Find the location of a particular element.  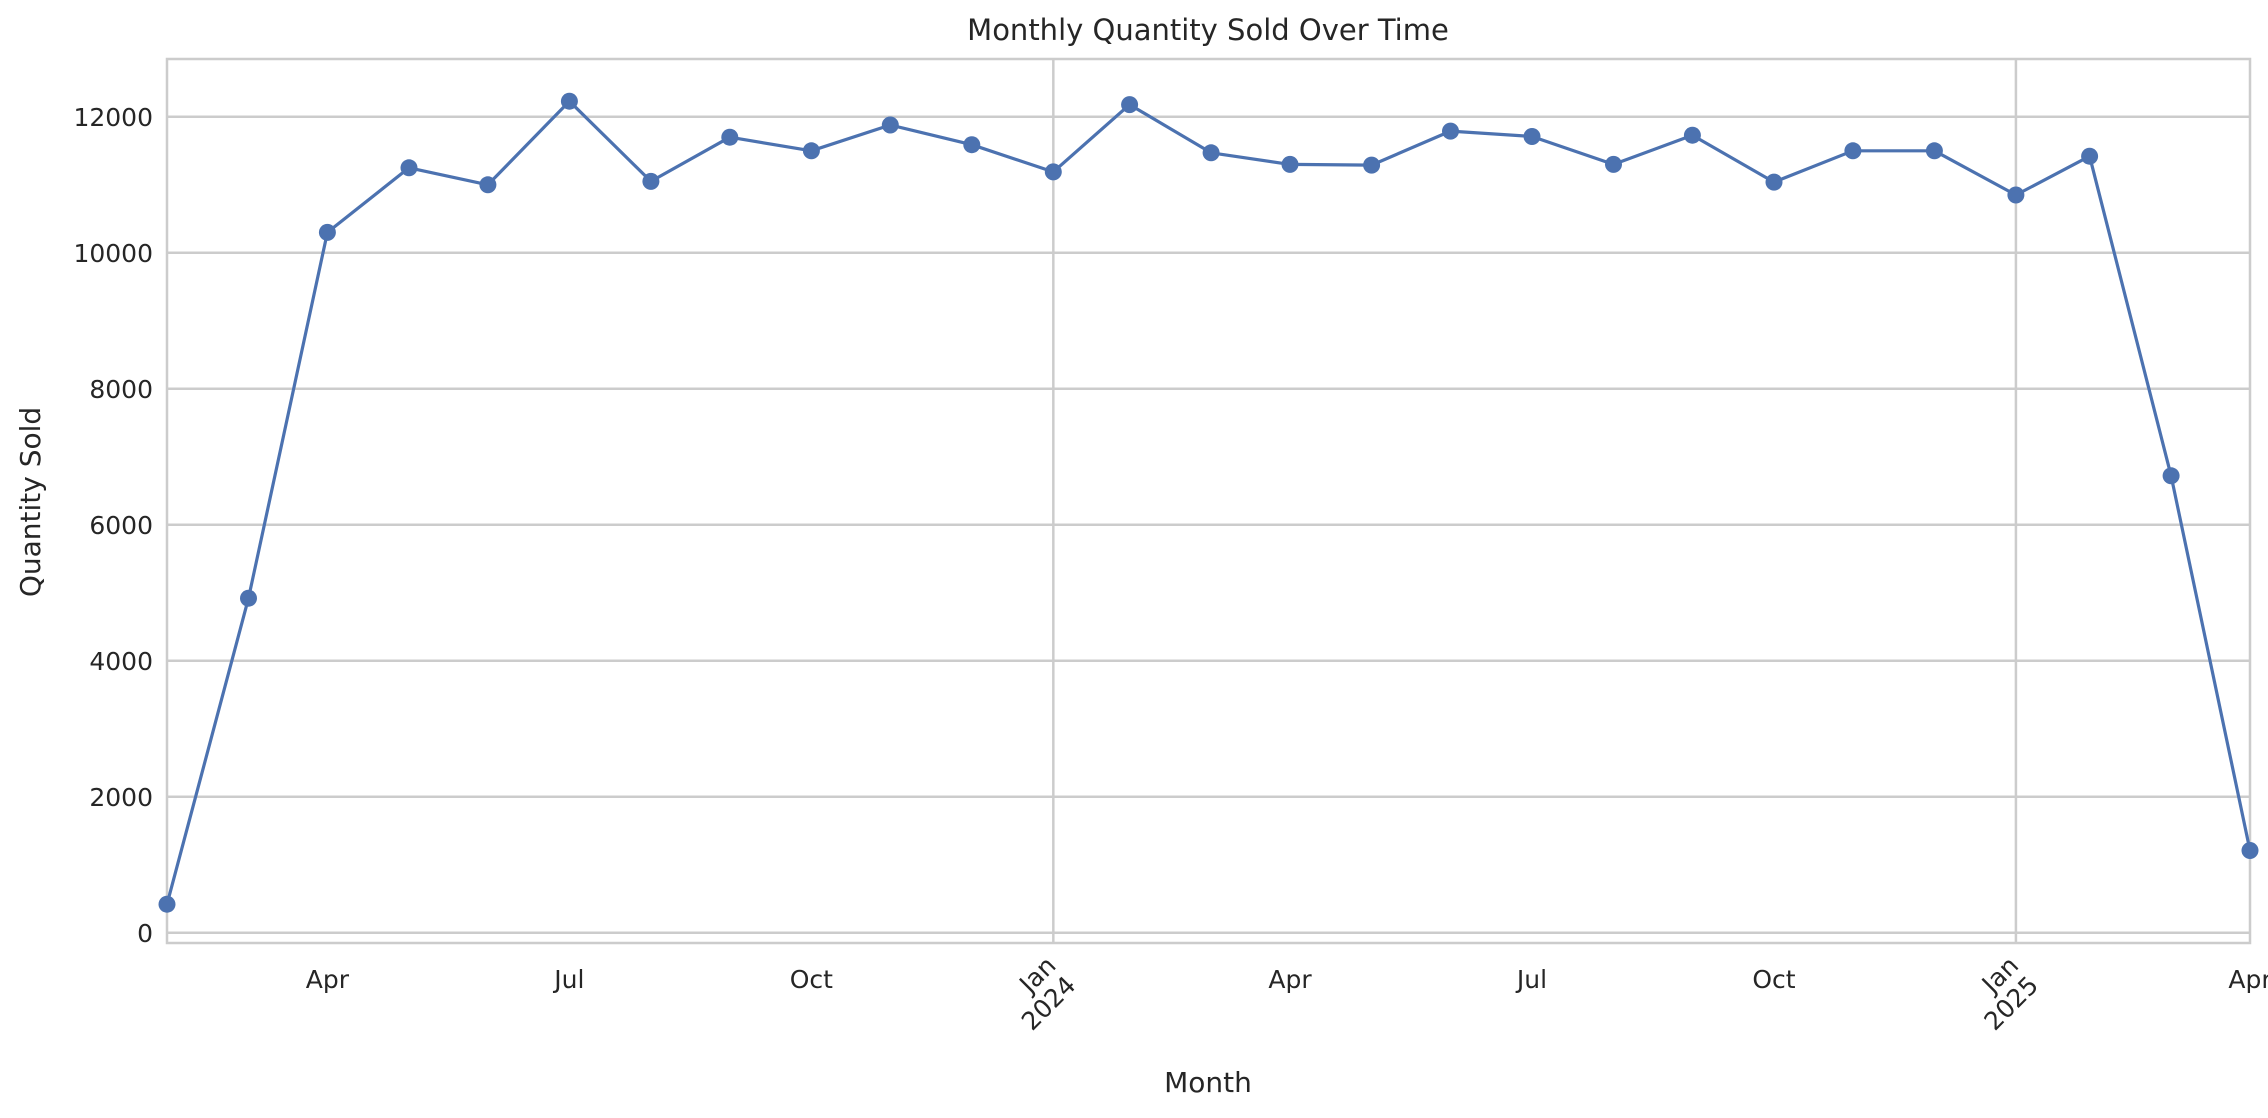

y-tick-label: 8000 is located at coordinates (121, 389).